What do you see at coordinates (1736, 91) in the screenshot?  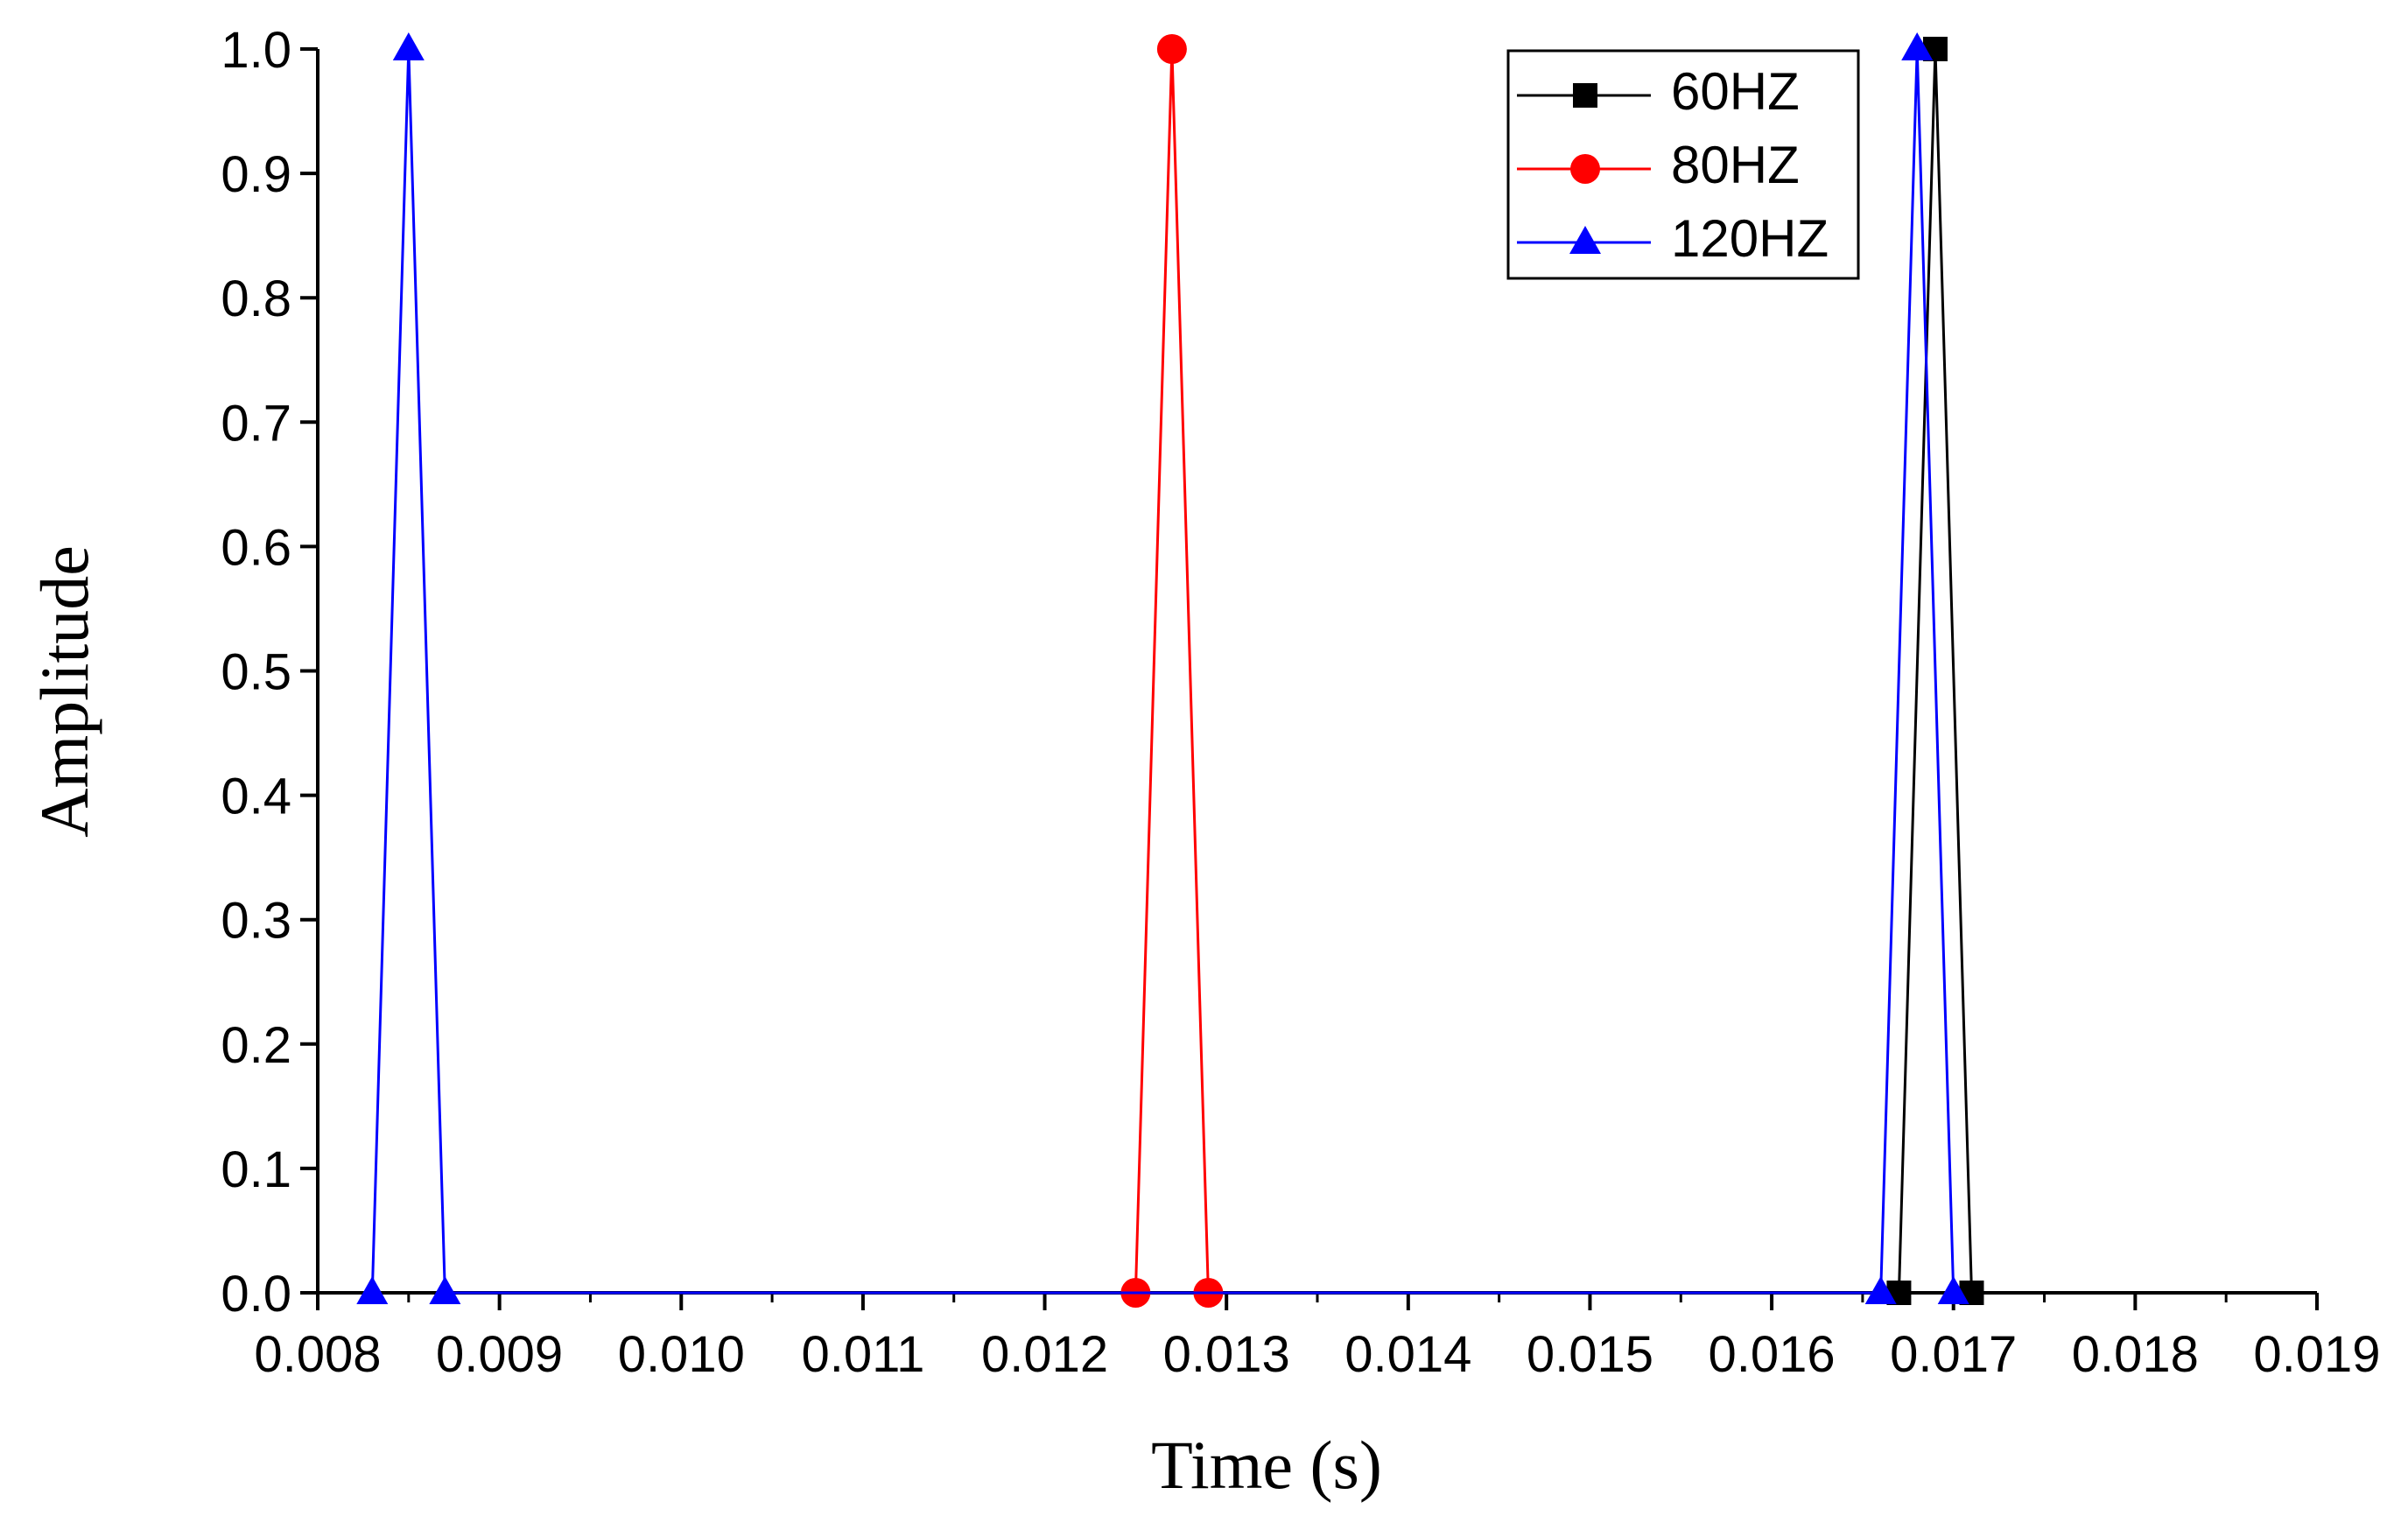 I see `legend-label: 60HZ` at bounding box center [1736, 91].